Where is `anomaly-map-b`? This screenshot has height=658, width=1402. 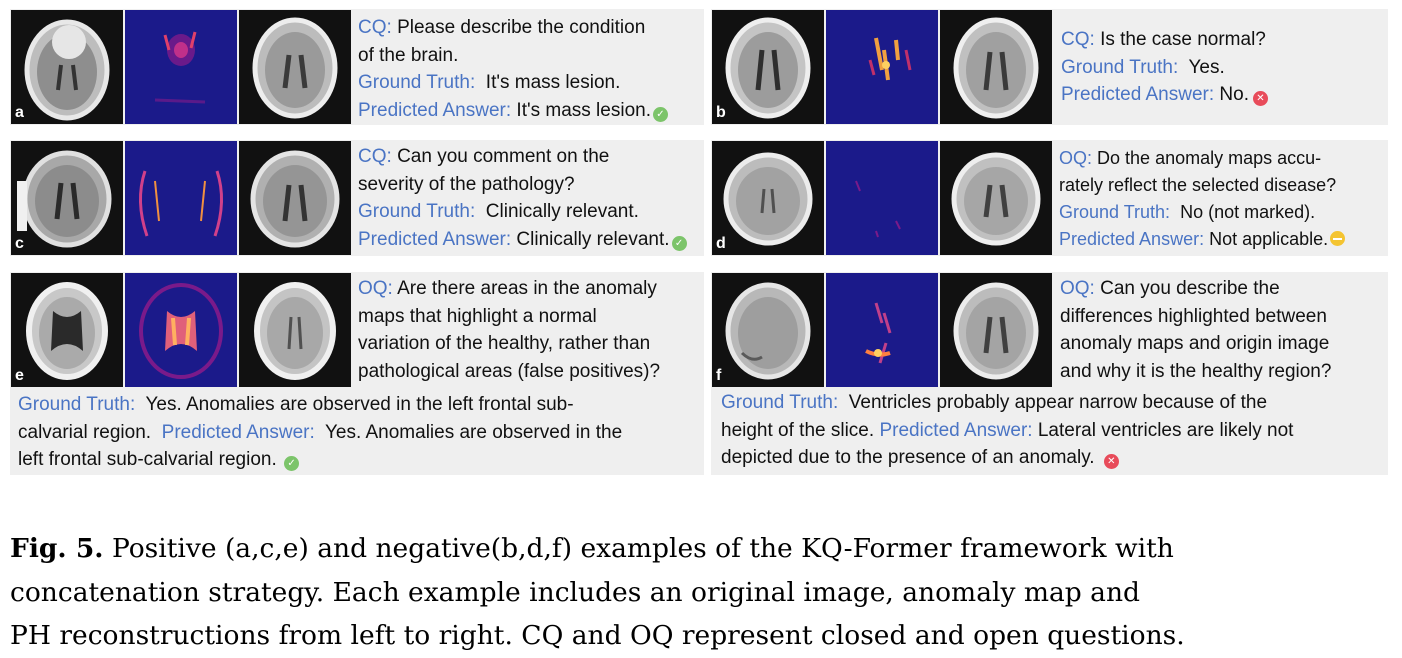 anomaly-map-b is located at coordinates (882, 67).